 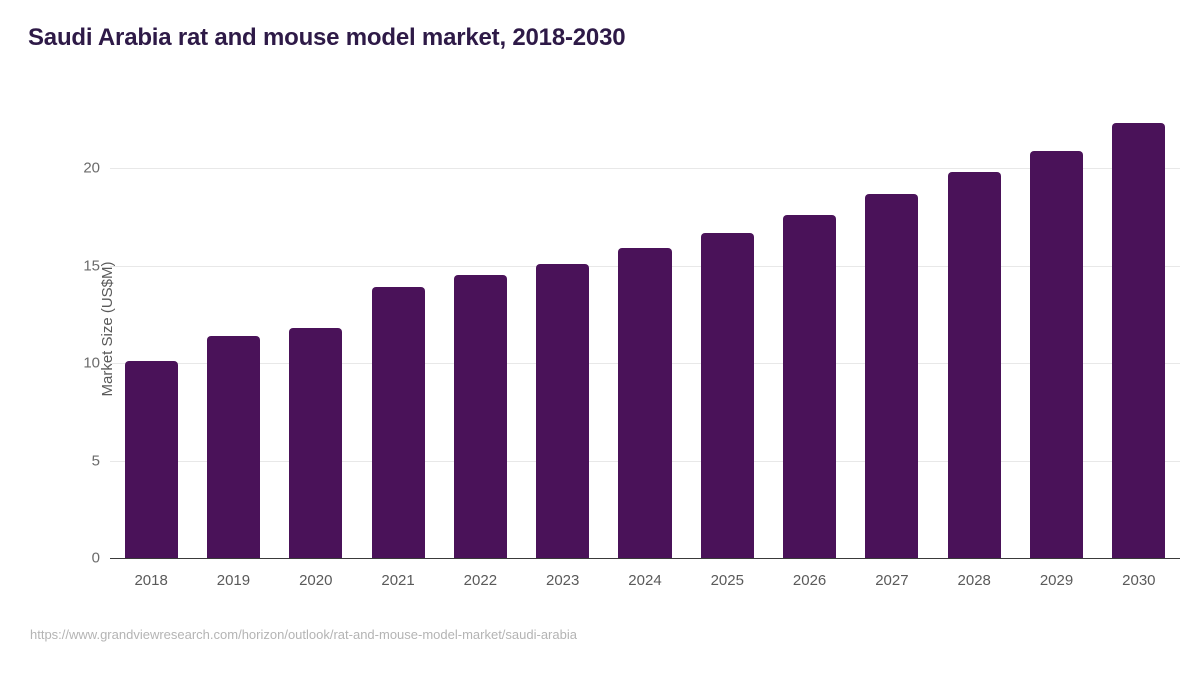 I want to click on bar-group: 2027, so click(x=892, y=344).